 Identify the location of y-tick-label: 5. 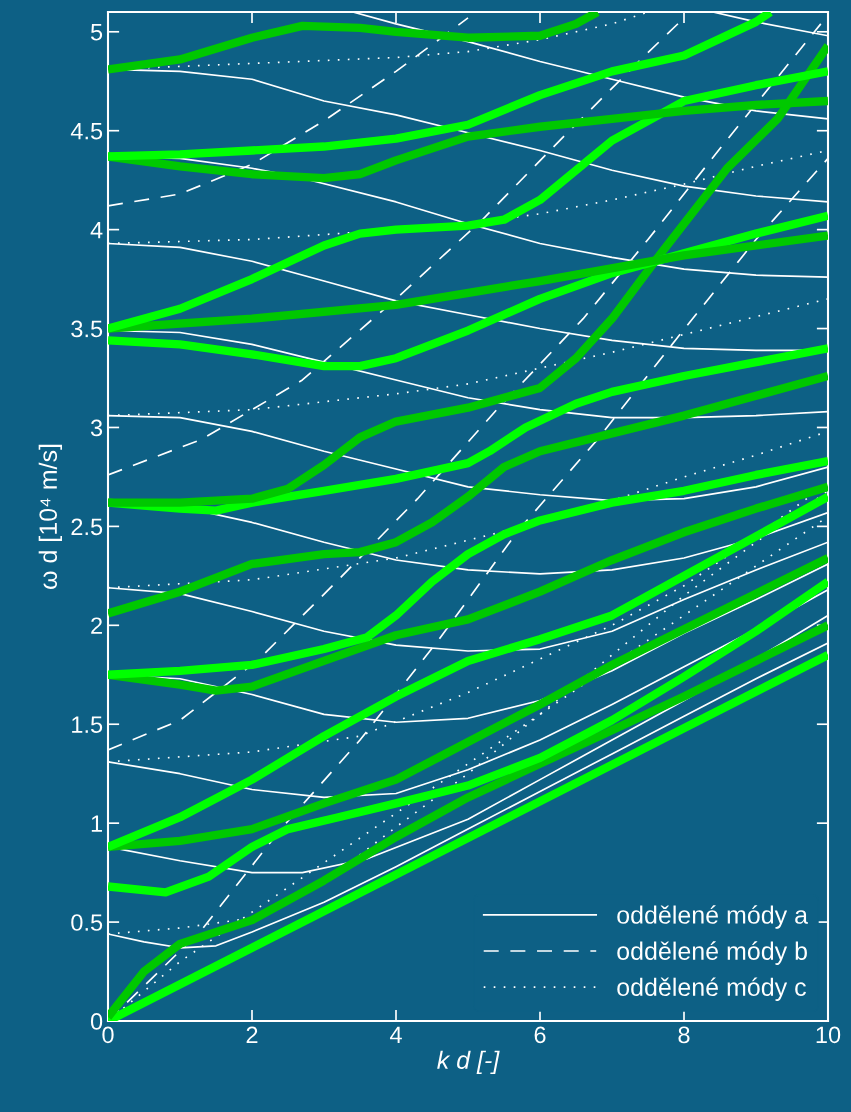
(96, 32).